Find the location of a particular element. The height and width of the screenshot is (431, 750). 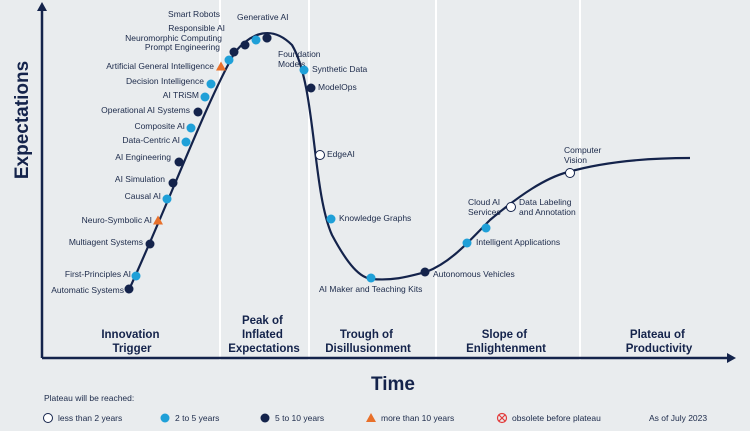

label-causal-ai: Causal AI is located at coordinates (143, 196).